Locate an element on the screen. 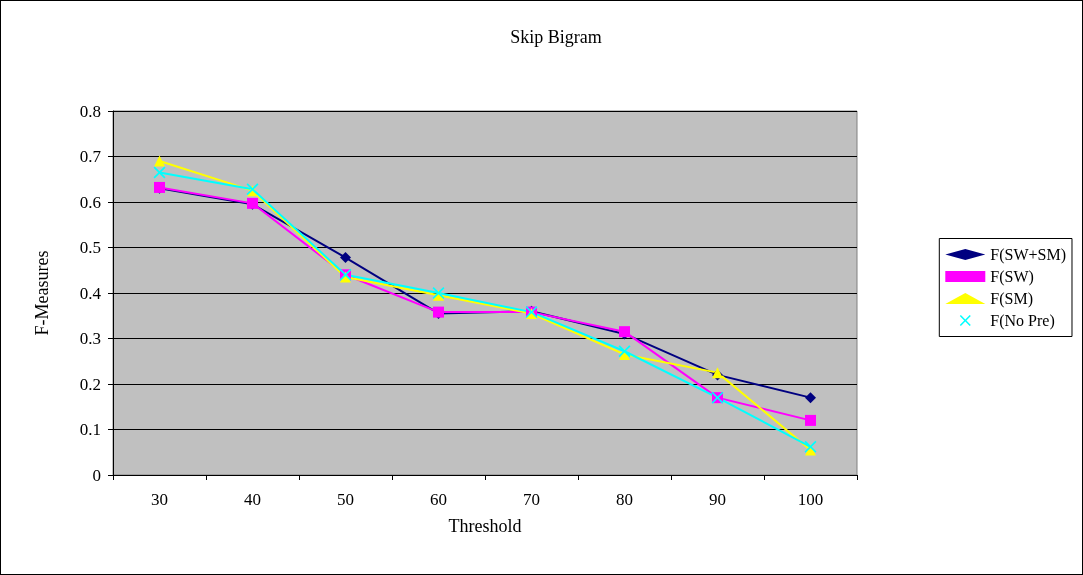 The image size is (1083, 575). y-tick-label: 0.1 is located at coordinates (90, 429).